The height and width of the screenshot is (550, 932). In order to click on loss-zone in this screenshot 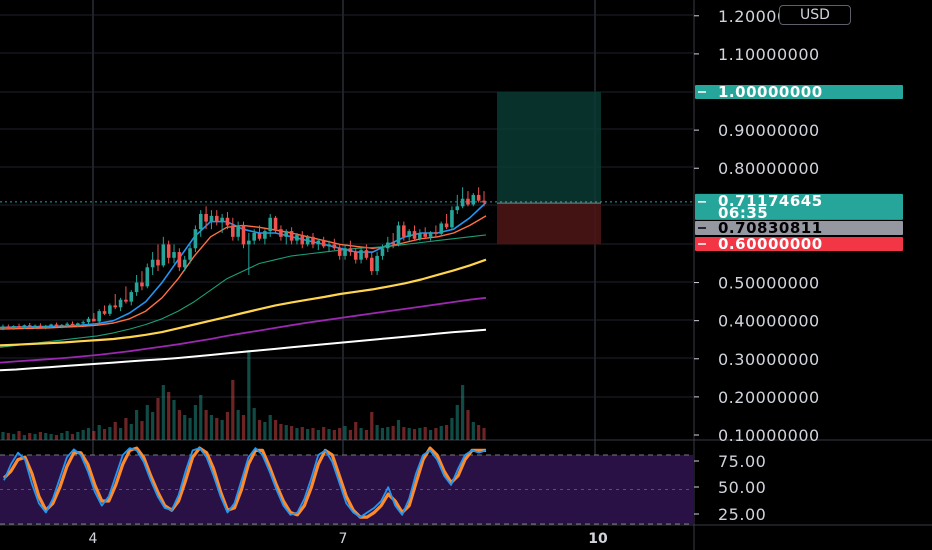, I will do `click(549, 224)`.